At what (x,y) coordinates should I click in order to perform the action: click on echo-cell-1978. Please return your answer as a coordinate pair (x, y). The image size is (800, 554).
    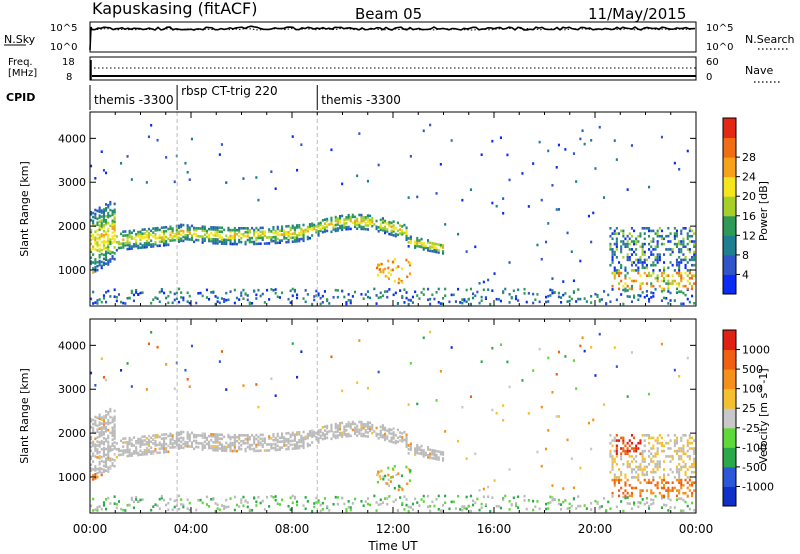
    Looking at the image, I should click on (367, 291).